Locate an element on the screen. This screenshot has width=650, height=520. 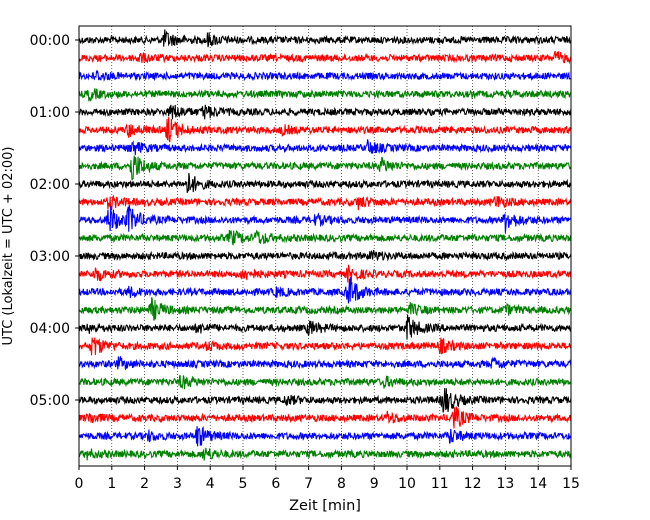
y-tick-label: 04:00 is located at coordinates (50, 329).